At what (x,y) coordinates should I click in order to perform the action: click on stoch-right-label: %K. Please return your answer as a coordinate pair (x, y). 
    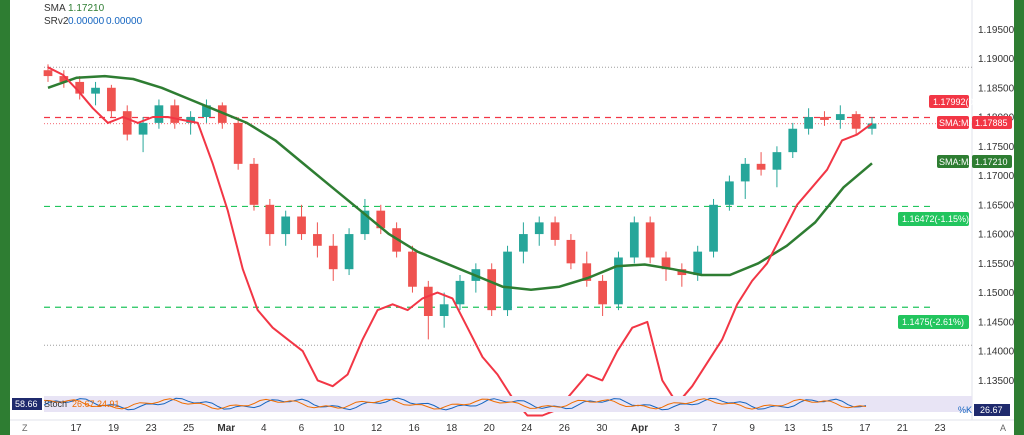
    Looking at the image, I should click on (965, 410).